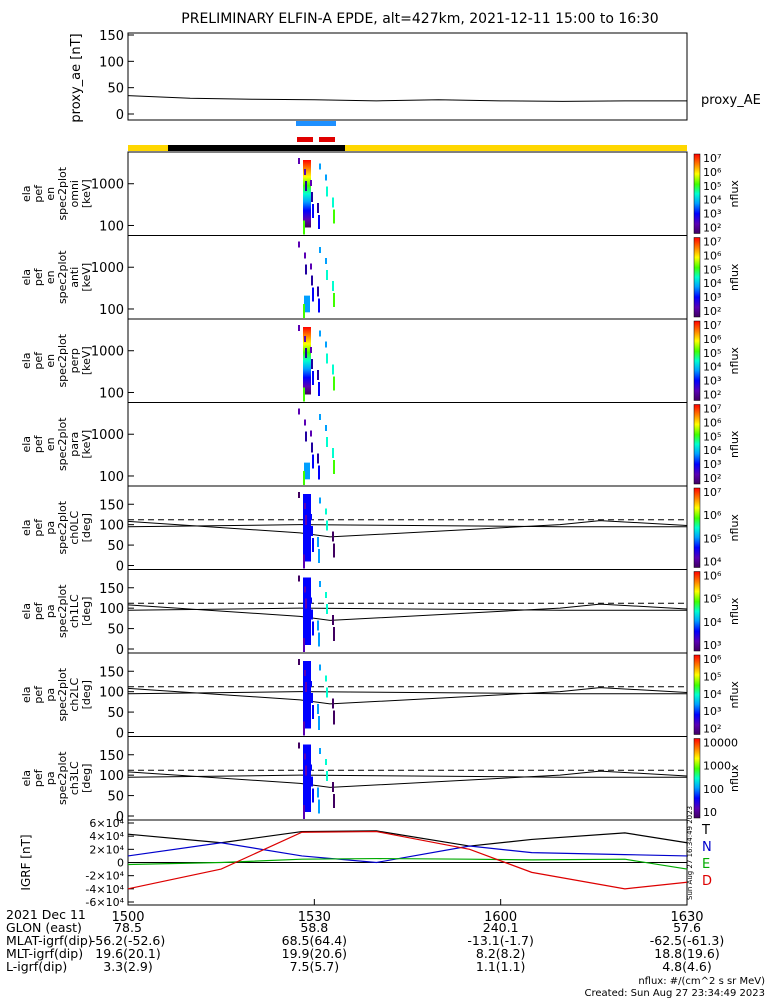  Describe the element at coordinates (74, 444) in the screenshot. I see `panel-ylabel: para` at that location.